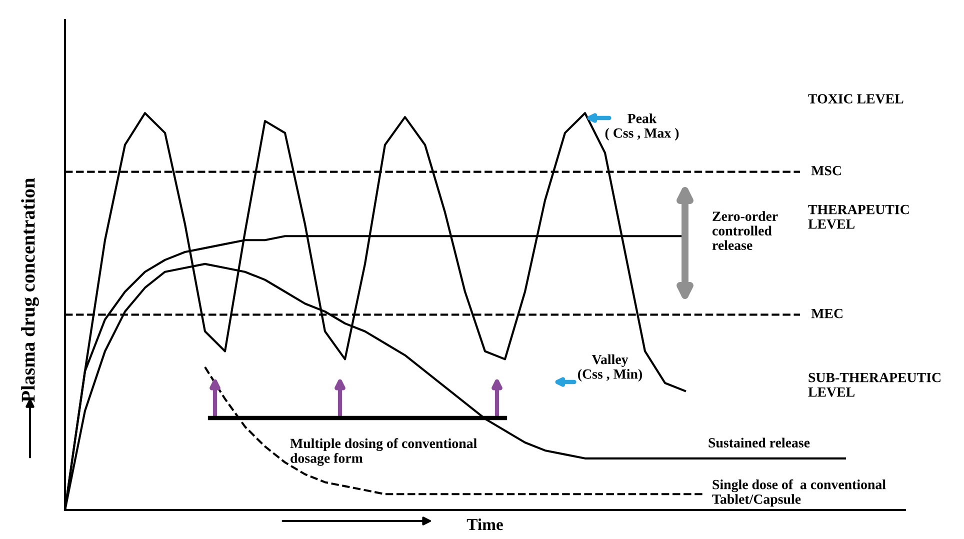 Image resolution: width=964 pixels, height=539 pixels. Describe the element at coordinates (484, 524) in the screenshot. I see `x-axis-title: Time` at that location.